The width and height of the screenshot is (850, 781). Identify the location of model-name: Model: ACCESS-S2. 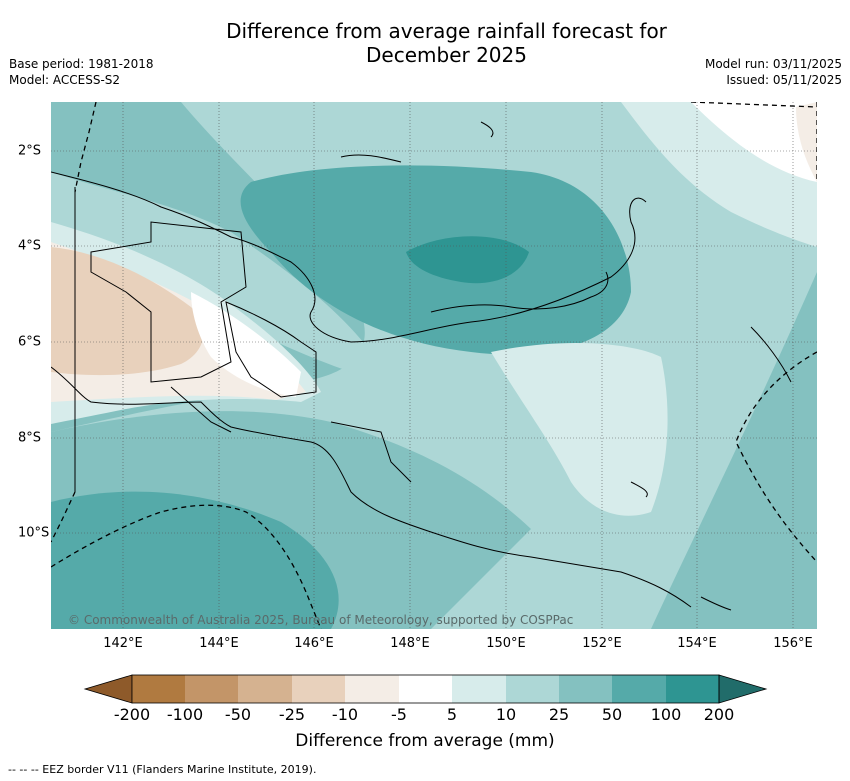
(65, 80).